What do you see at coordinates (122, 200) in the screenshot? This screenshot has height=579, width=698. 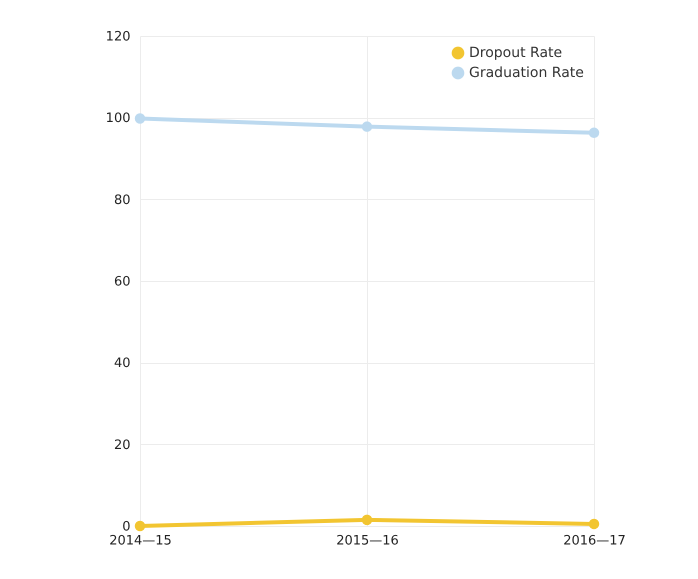 I see `y-tick-label: 80` at bounding box center [122, 200].